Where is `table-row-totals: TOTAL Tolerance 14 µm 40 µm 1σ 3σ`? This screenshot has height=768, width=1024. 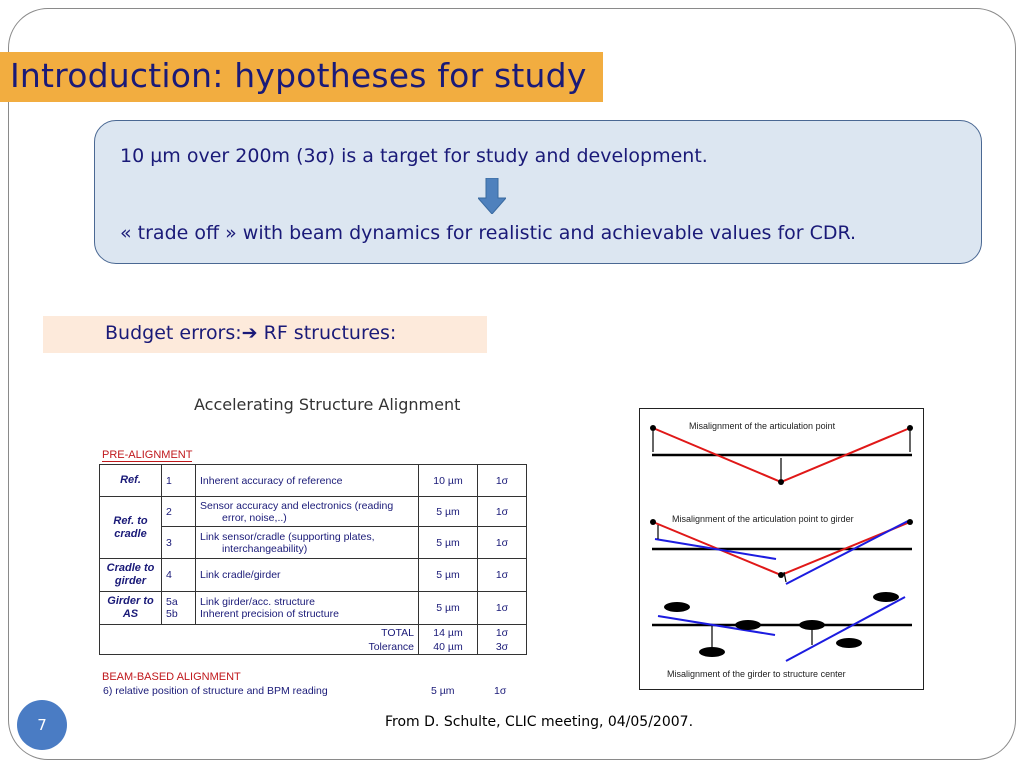
table-row-totals: TOTAL Tolerance 14 µm 40 µm 1σ 3σ is located at coordinates (313, 639).